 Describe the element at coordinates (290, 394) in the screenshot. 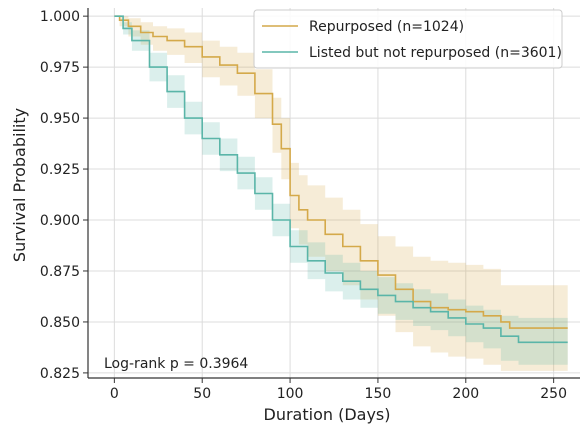

I see `x-tick-label: 100` at that location.